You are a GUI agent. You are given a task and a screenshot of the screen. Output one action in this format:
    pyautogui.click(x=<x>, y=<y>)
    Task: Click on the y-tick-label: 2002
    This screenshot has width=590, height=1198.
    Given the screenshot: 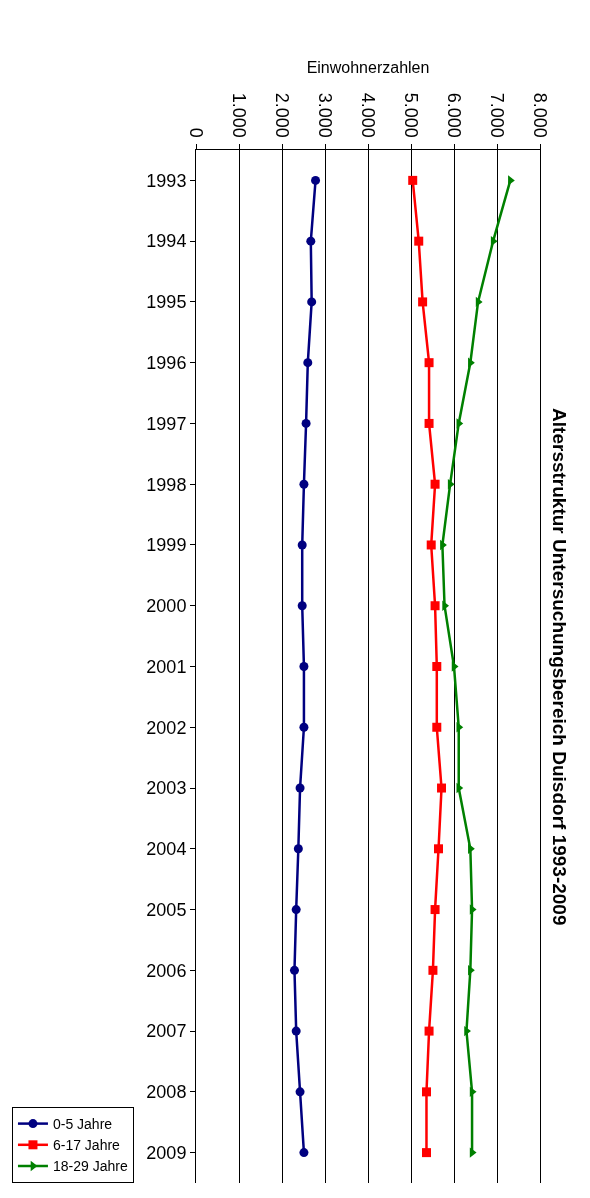 What is the action you would take?
    pyautogui.click(x=166, y=727)
    